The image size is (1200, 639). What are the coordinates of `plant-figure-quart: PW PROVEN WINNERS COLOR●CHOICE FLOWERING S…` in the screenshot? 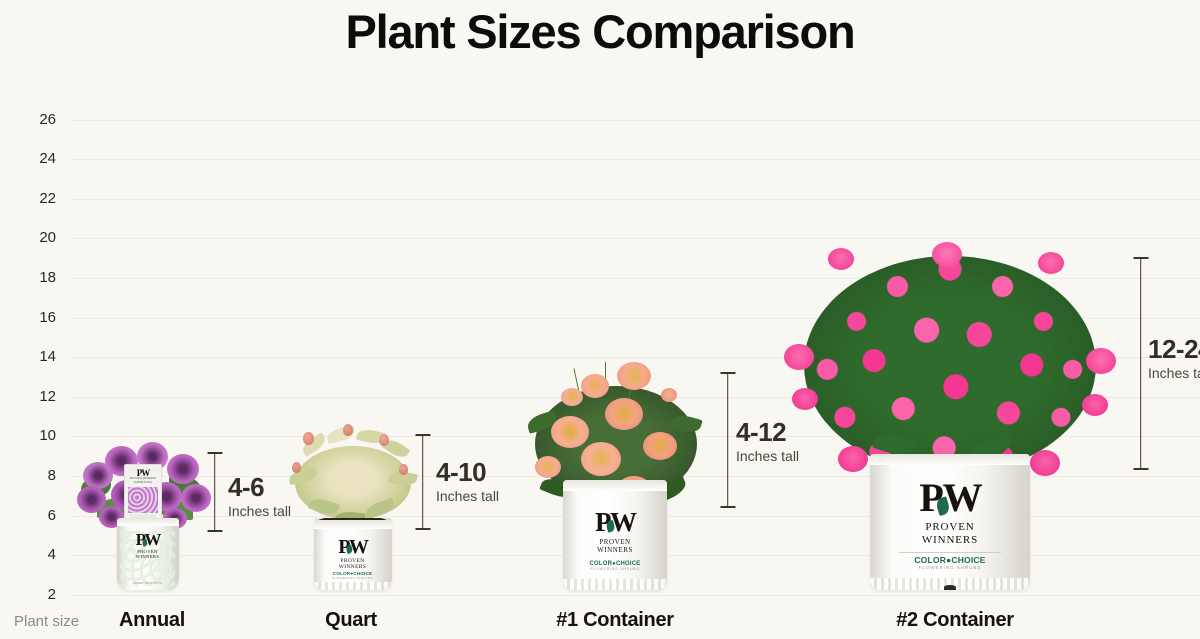 It's located at (352, 507).